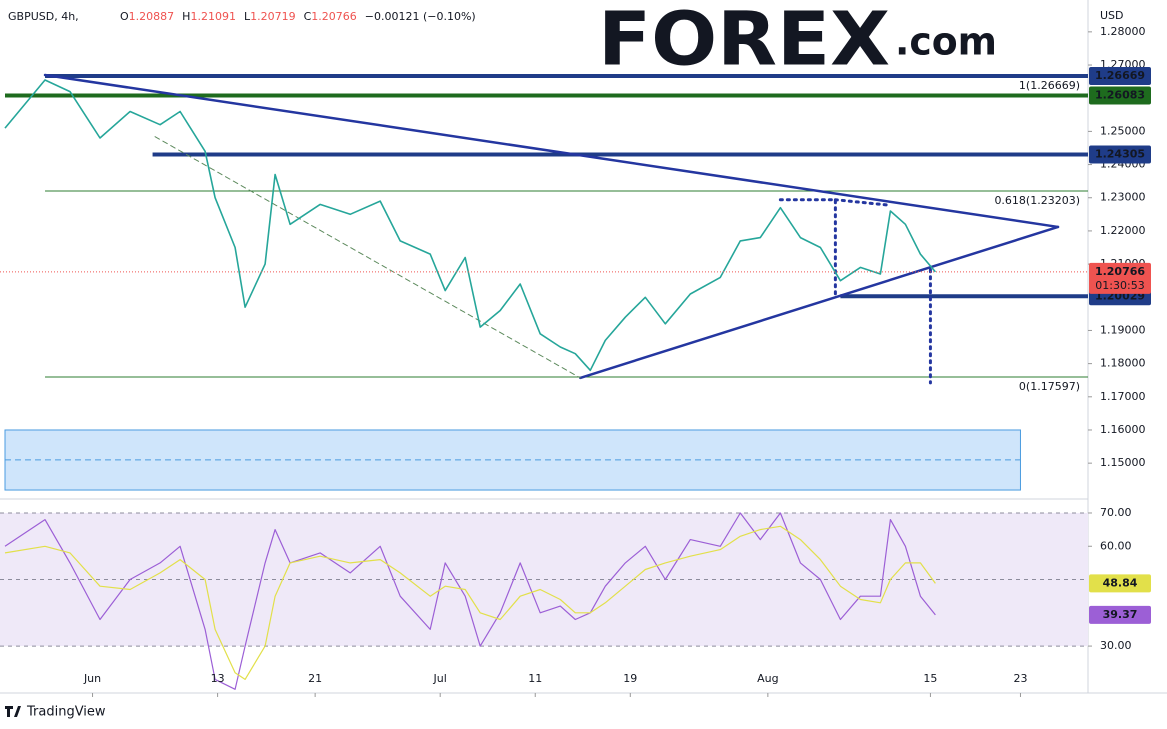 This screenshot has height=729, width=1167. Describe the element at coordinates (247, 16) in the screenshot. I see `ohlc-label: L` at that location.